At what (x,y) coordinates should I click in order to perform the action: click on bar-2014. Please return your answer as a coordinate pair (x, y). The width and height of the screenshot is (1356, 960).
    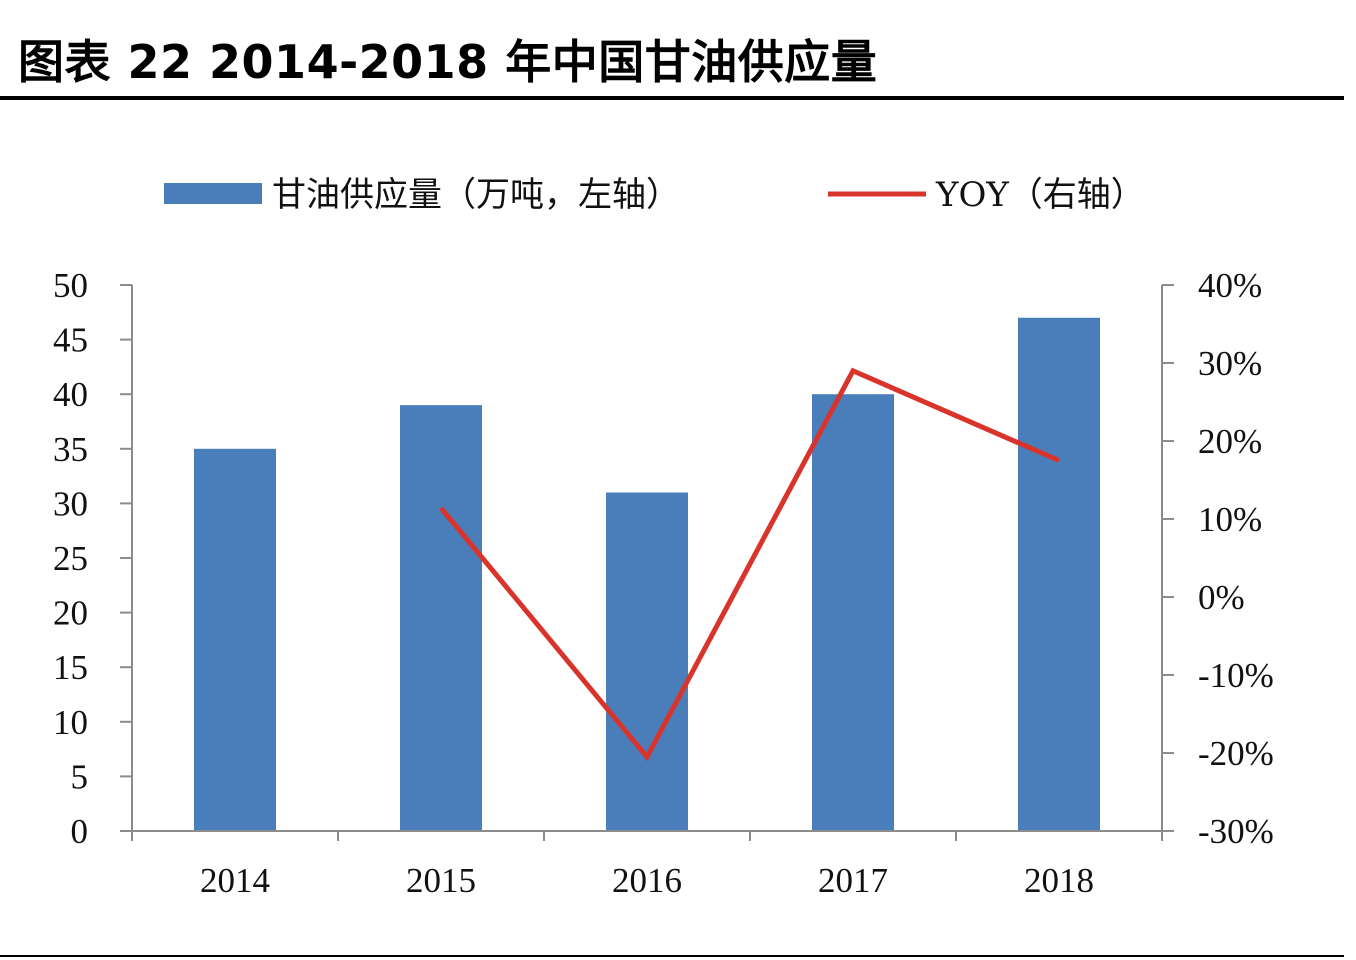
    Looking at the image, I should click on (235, 639).